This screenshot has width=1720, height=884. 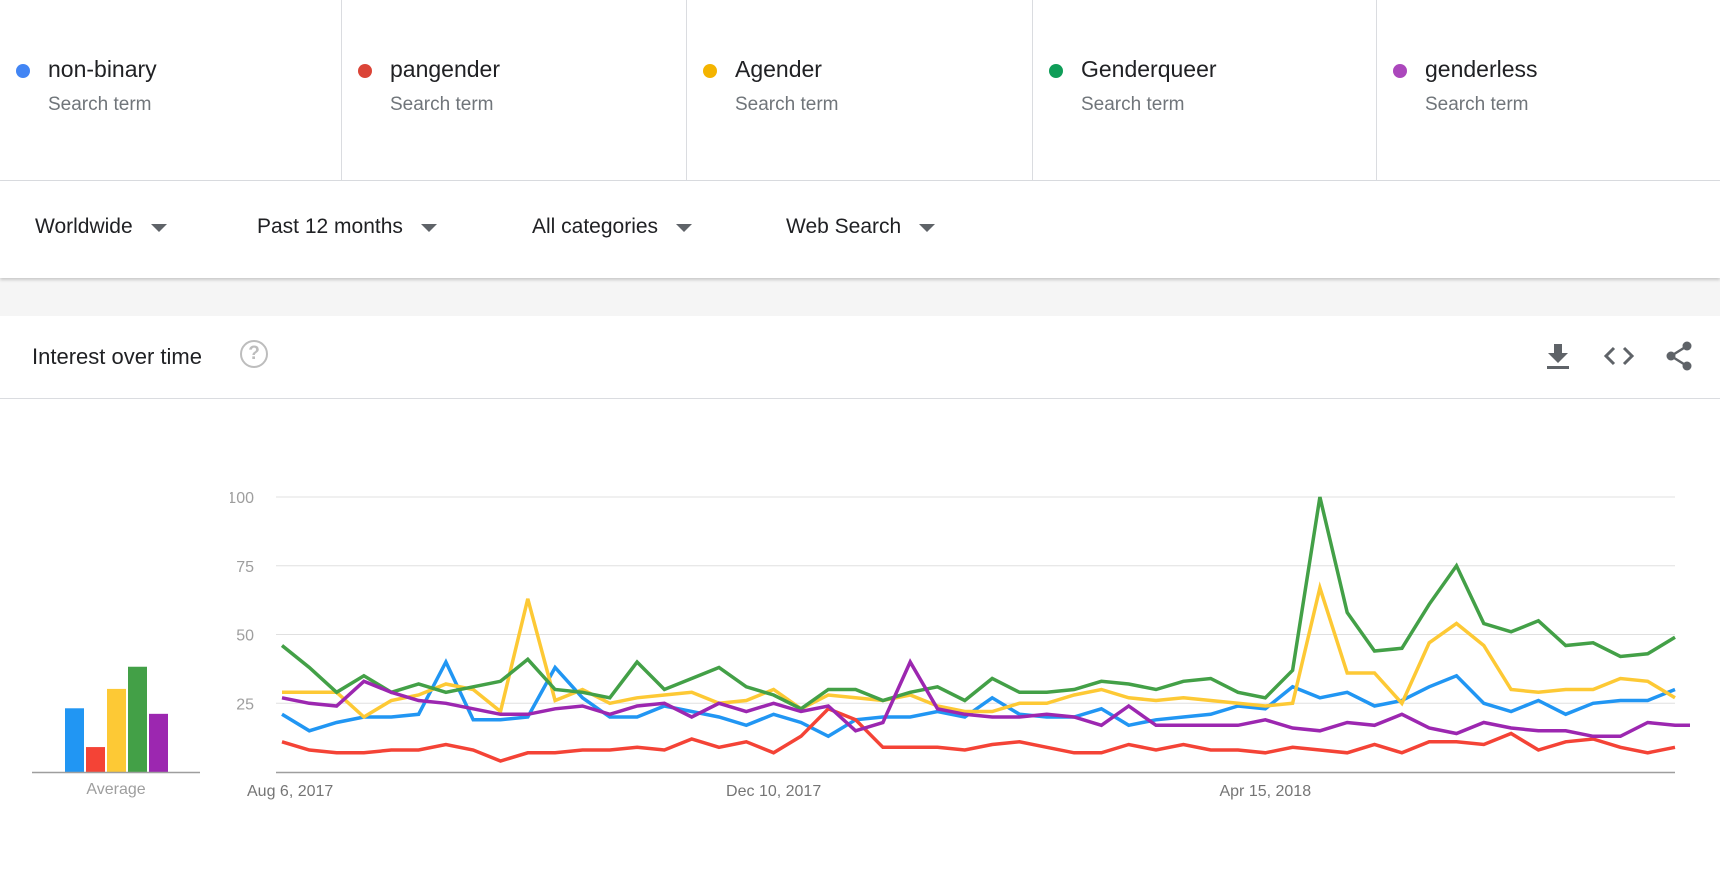 I want to click on y-tick-label: 50, so click(x=245, y=636).